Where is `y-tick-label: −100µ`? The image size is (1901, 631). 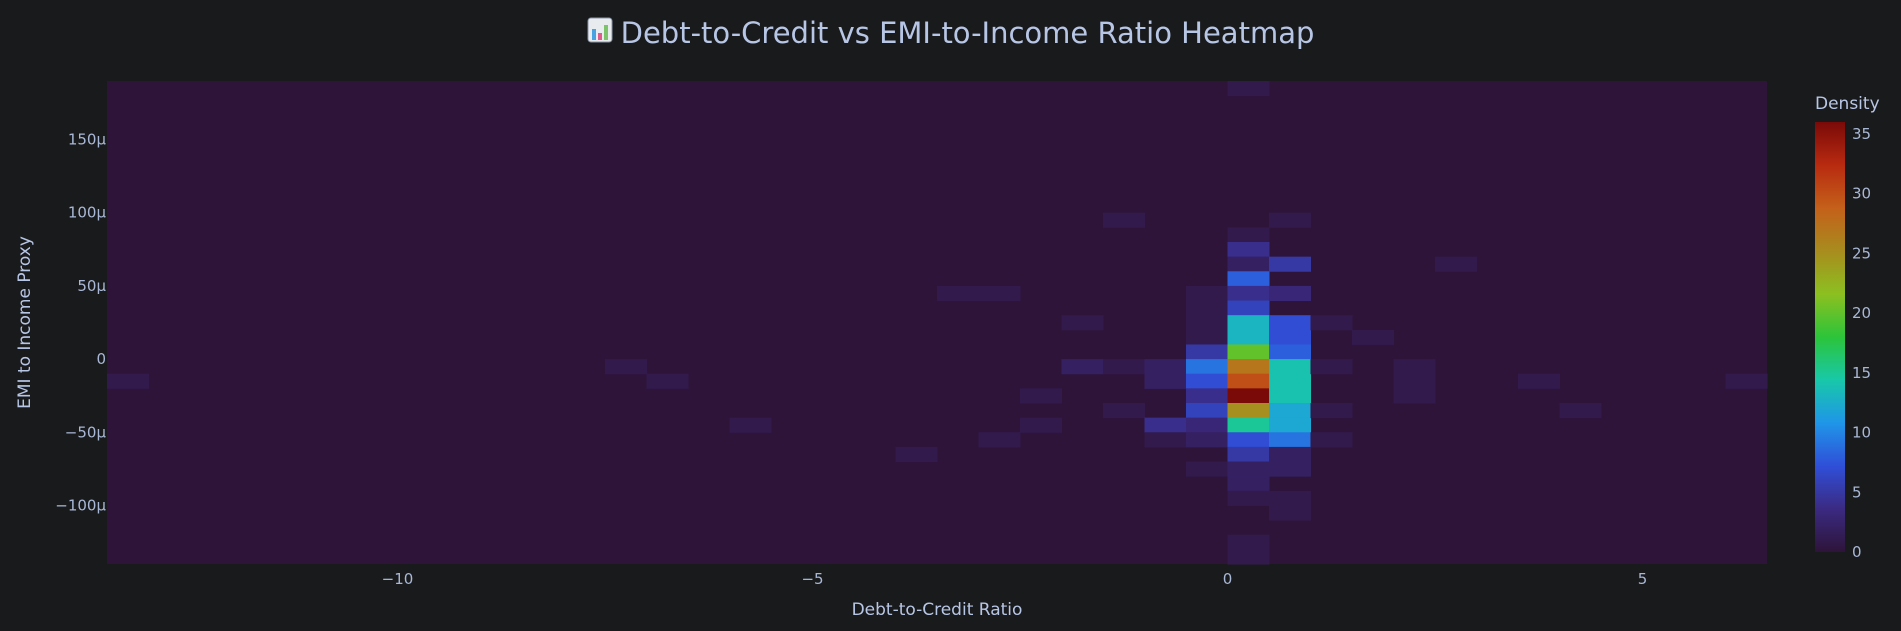
y-tick-label: −100µ is located at coordinates (80, 505).